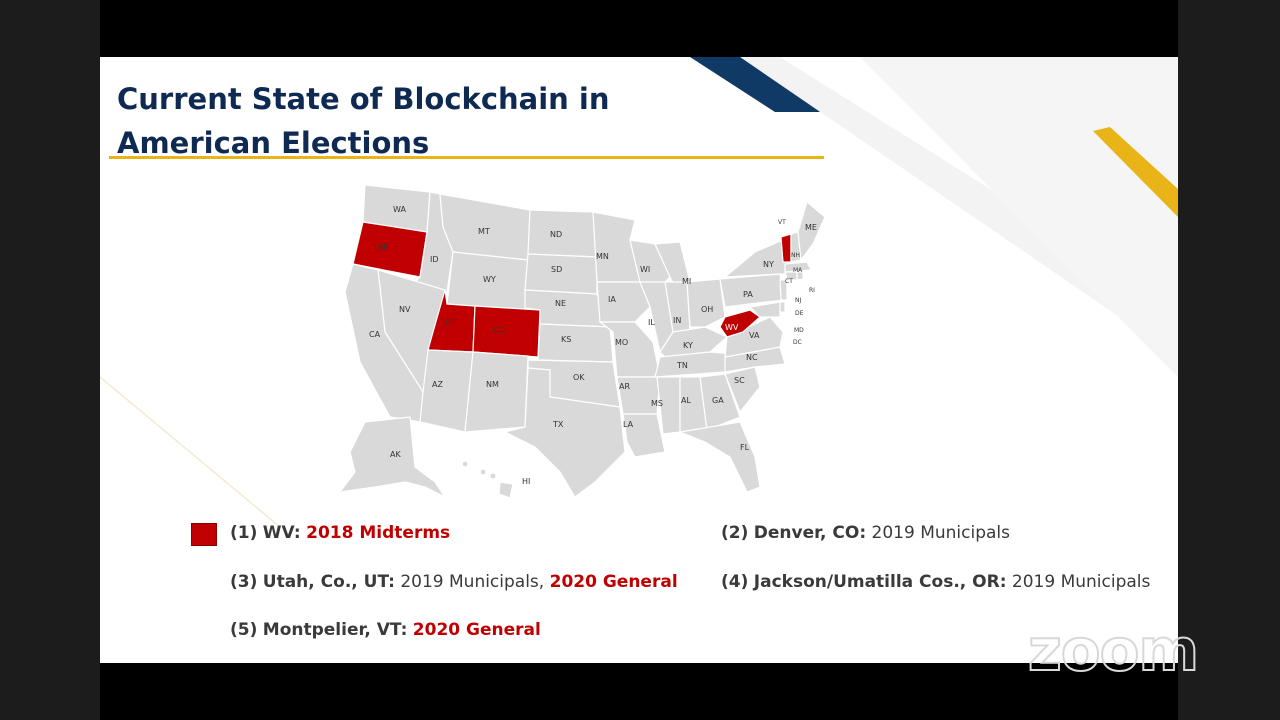  What do you see at coordinates (686, 400) in the screenshot?
I see `label-al: AL` at bounding box center [686, 400].